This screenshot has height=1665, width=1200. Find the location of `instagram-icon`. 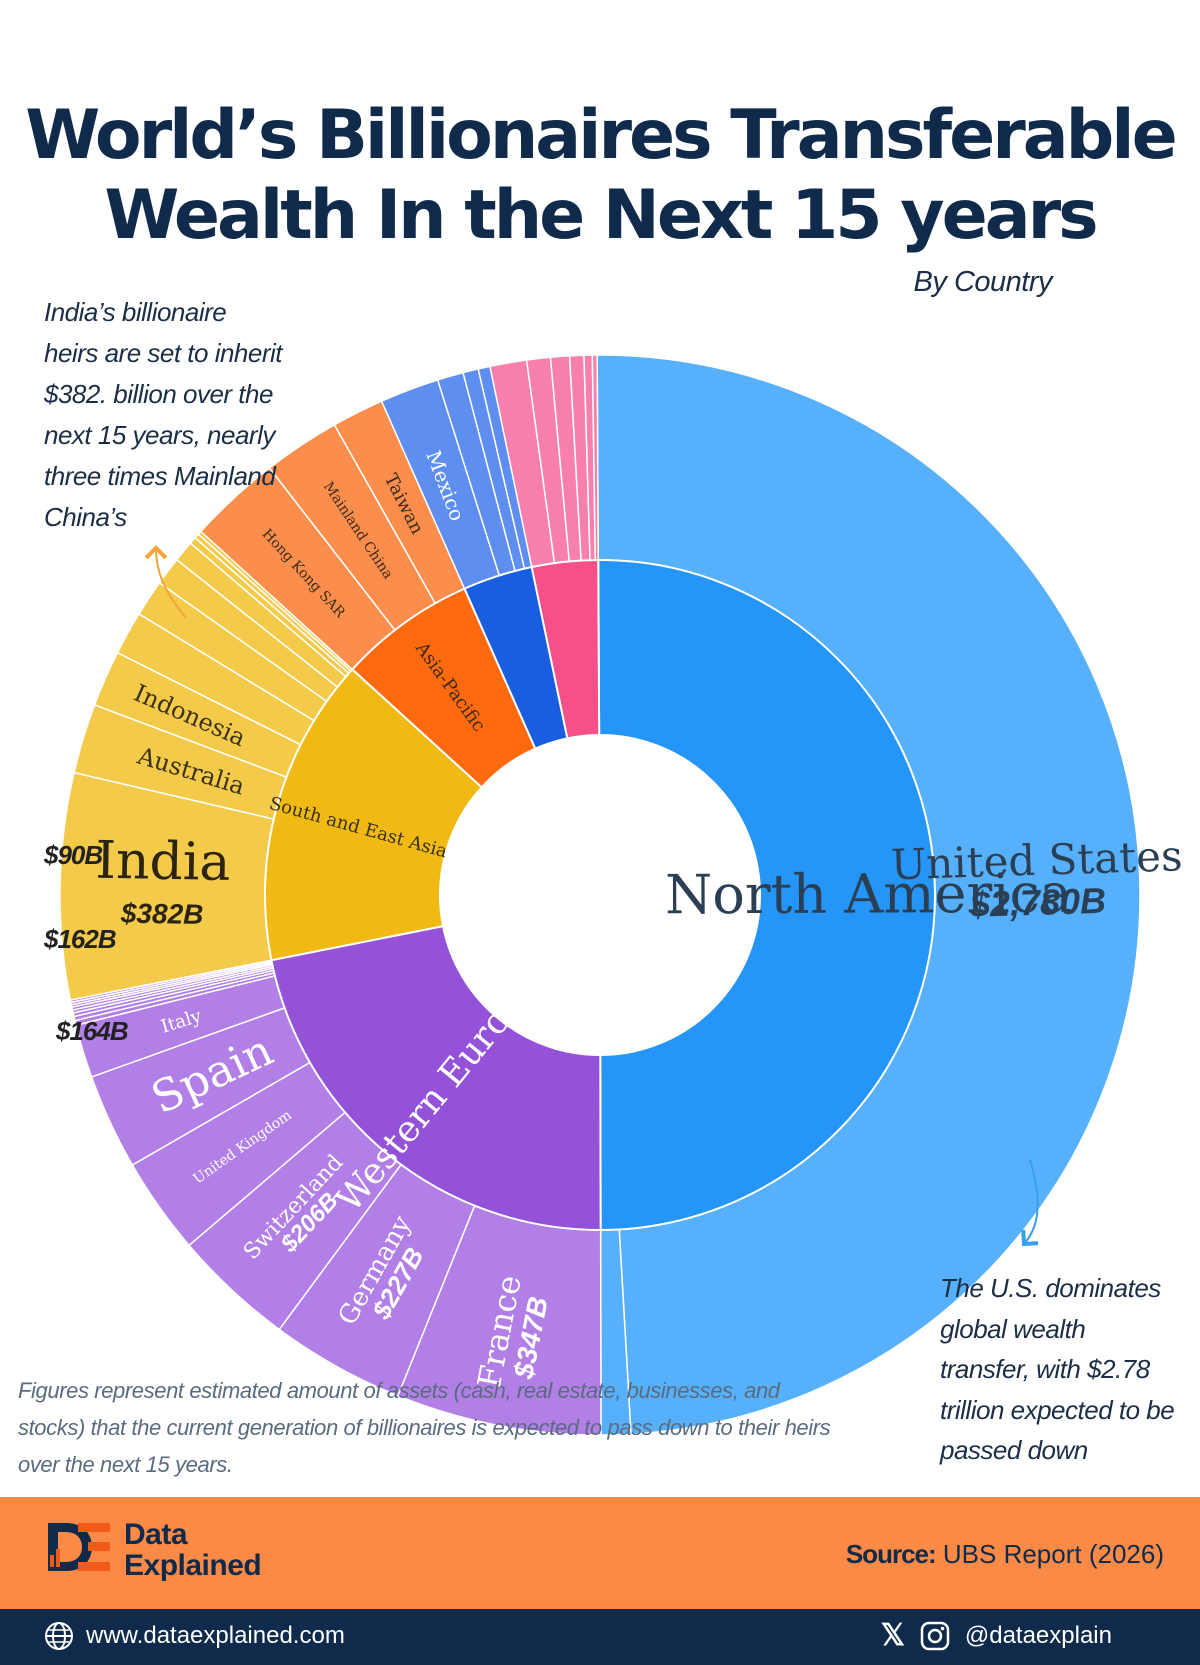

instagram-icon is located at coordinates (935, 1636).